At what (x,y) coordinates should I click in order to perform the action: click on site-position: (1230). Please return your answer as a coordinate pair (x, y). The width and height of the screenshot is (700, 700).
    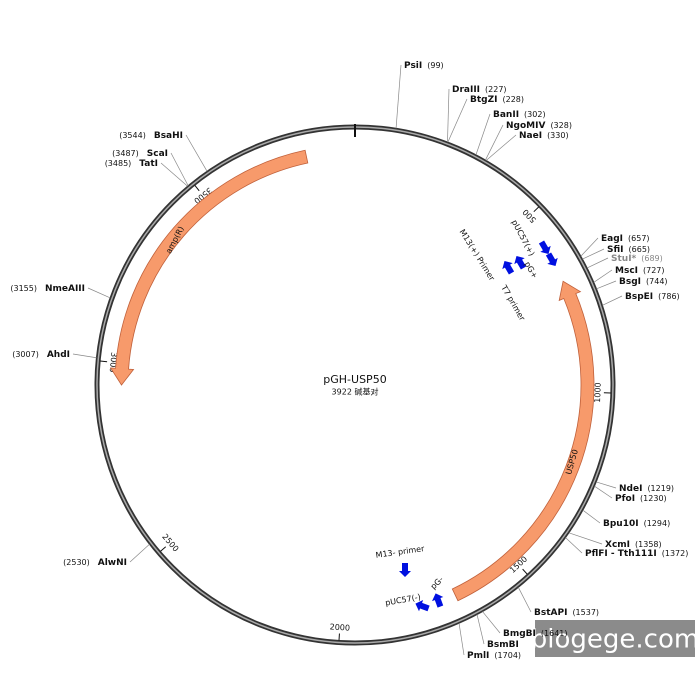
    Looking at the image, I should click on (653, 498).